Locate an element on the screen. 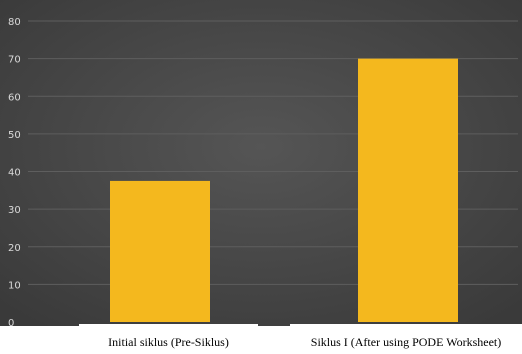 The width and height of the screenshot is (522, 354). y-tick-label: 50 is located at coordinates (14, 135).